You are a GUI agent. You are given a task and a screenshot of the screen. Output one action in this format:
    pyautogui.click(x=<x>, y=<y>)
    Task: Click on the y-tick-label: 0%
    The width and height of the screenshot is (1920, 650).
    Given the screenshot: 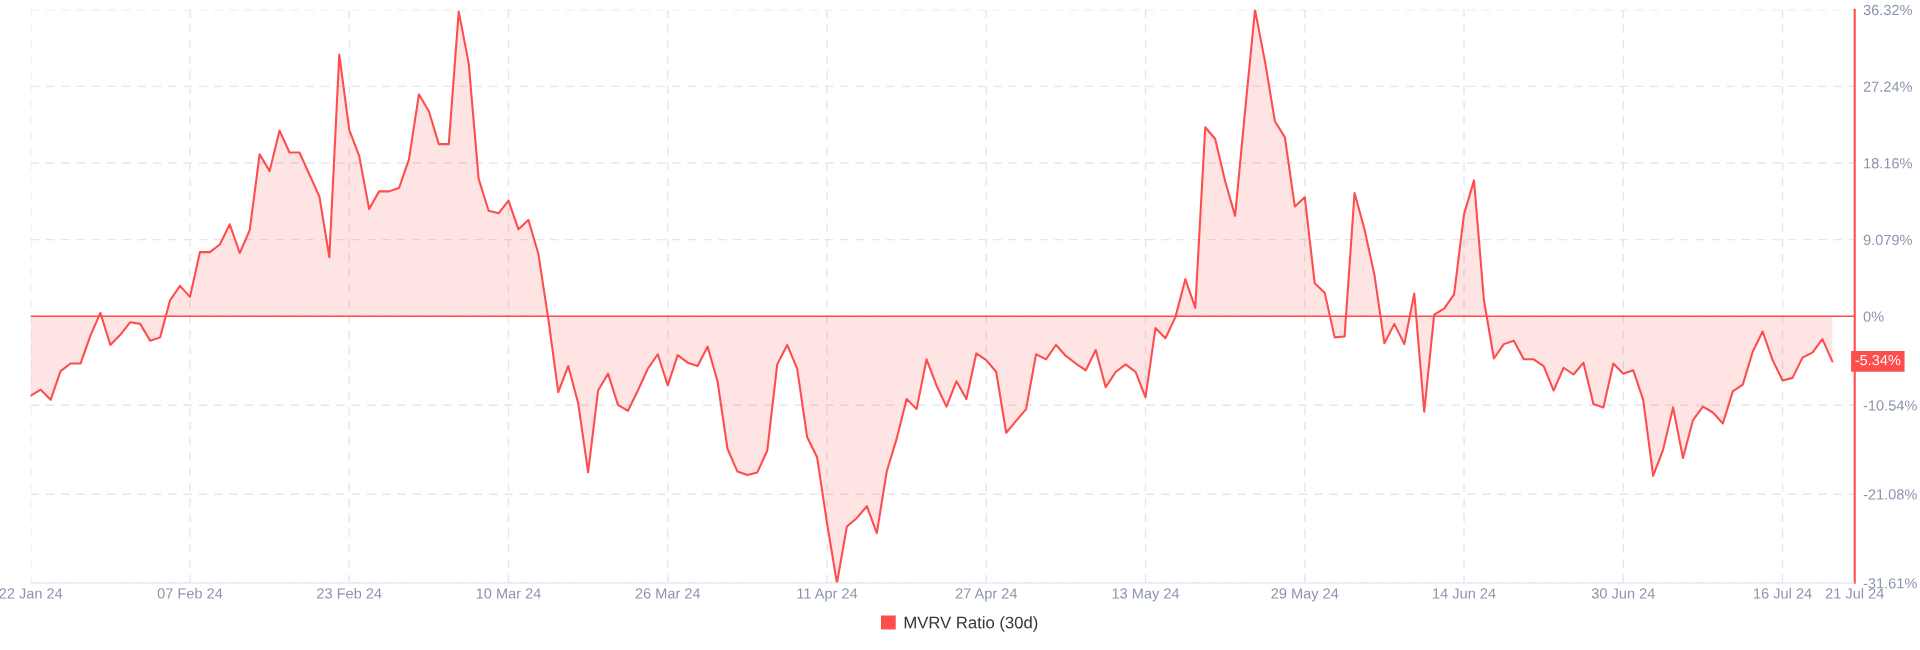 What is the action you would take?
    pyautogui.click(x=1873, y=316)
    